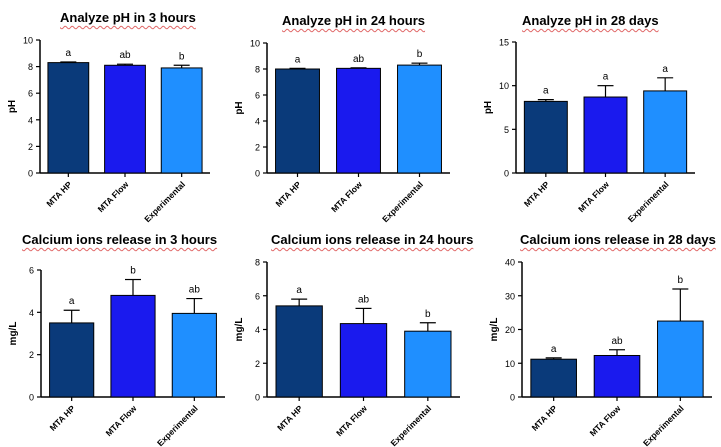  What do you see at coordinates (510, 330) in the screenshot?
I see `y-tick-label: 20` at bounding box center [510, 330].